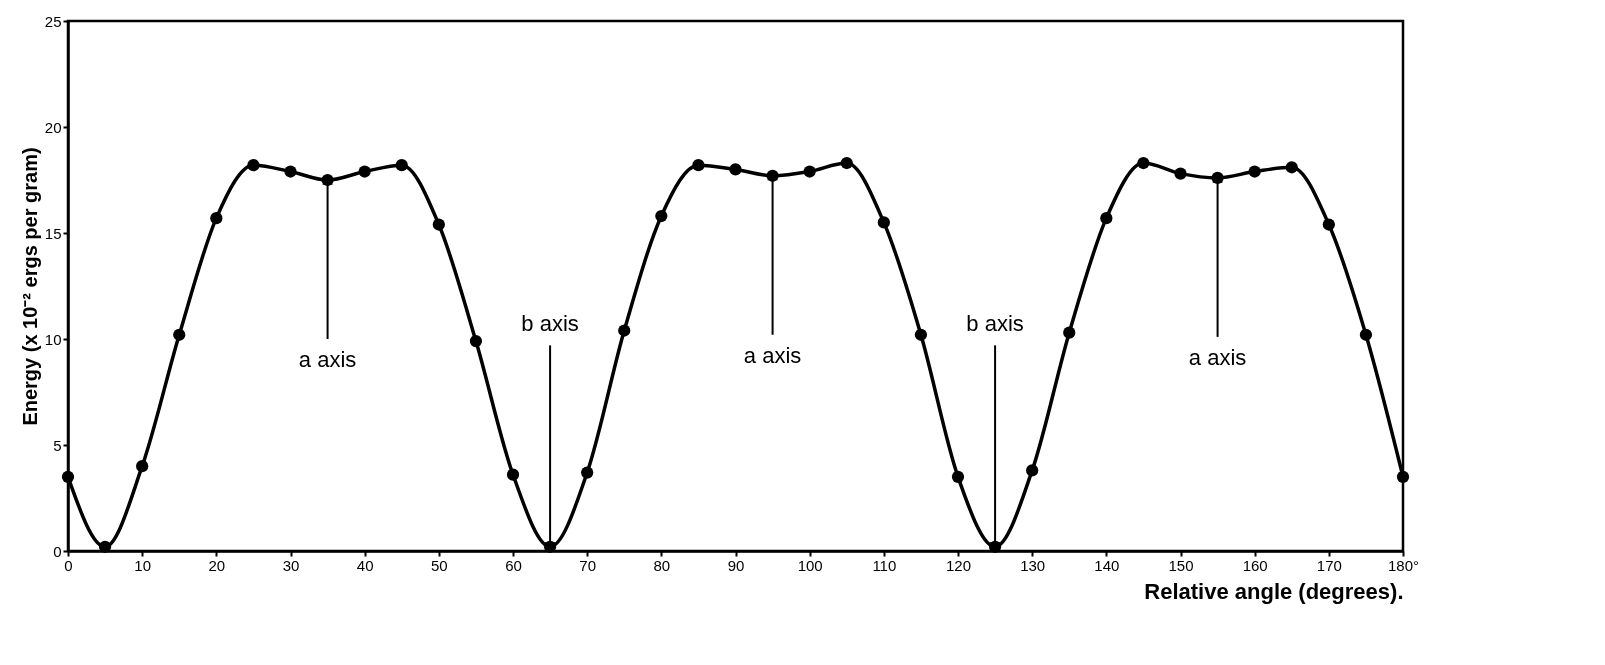 The image size is (1605, 665). Describe the element at coordinates (884, 565) in the screenshot. I see `x-tick-label: 110` at that location.